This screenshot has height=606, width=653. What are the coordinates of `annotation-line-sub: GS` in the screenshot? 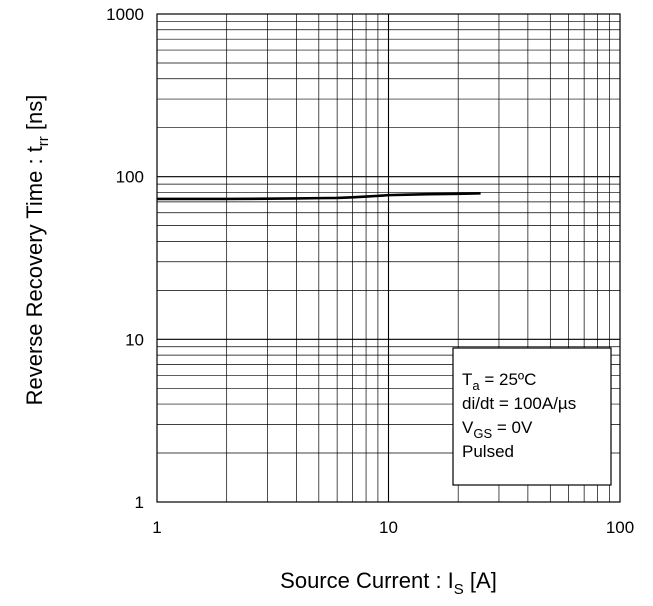 It's located at (482, 433).